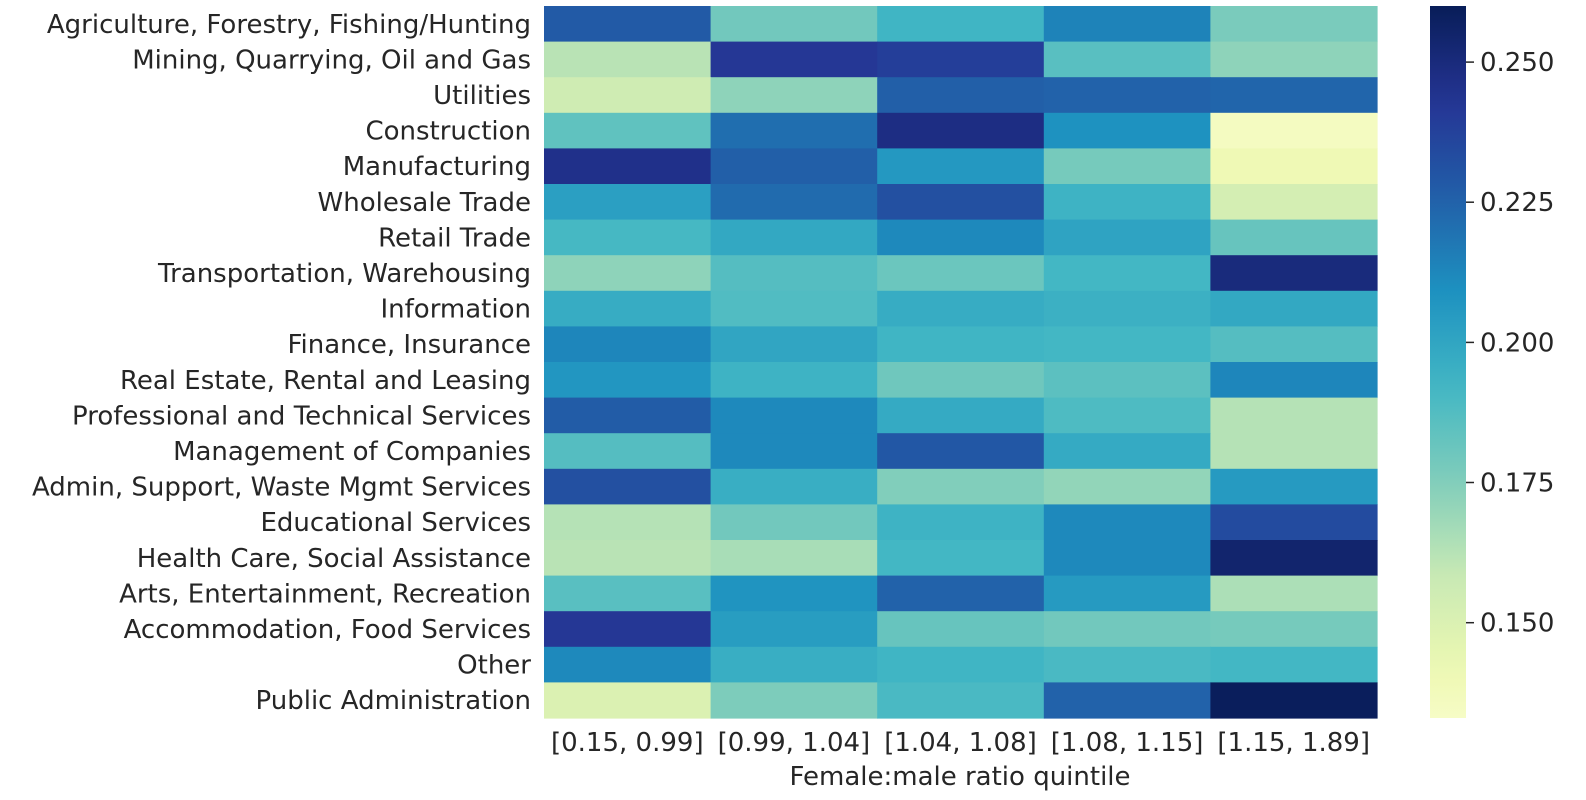 The width and height of the screenshot is (1586, 800). I want to click on row-label: Finance, Insurance, so click(409, 345).